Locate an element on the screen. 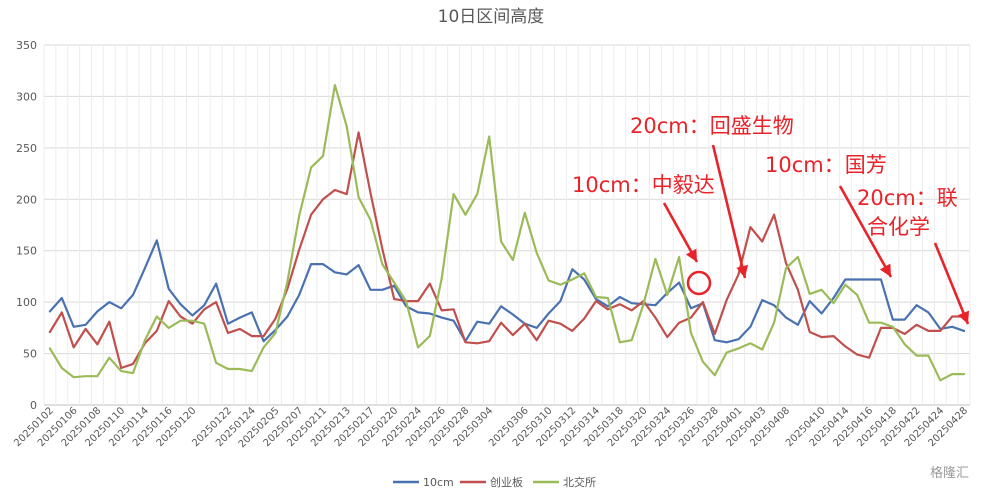 The image size is (983, 489). legend: 10cm 创业板 北交所 is located at coordinates (494, 482).